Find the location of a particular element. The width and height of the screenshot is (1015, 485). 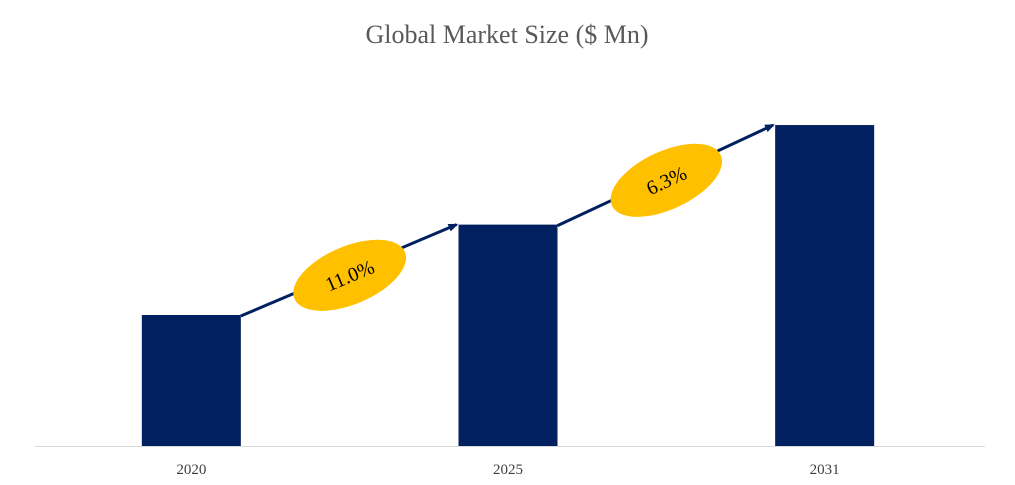

cagr-bubble: 11.0% is located at coordinates (350, 275).